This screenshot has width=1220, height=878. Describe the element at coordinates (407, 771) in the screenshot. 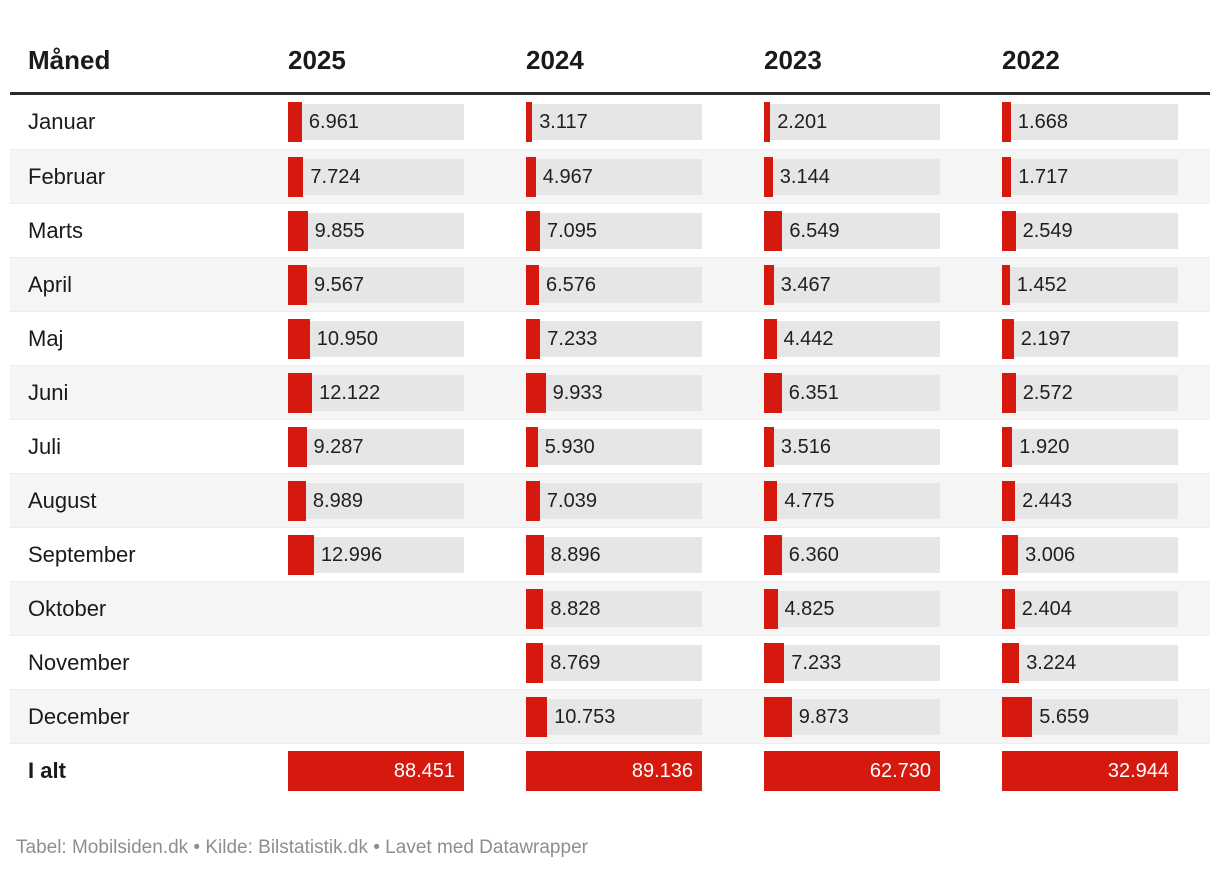

I see `total-cell-2025: 88.451` at that location.